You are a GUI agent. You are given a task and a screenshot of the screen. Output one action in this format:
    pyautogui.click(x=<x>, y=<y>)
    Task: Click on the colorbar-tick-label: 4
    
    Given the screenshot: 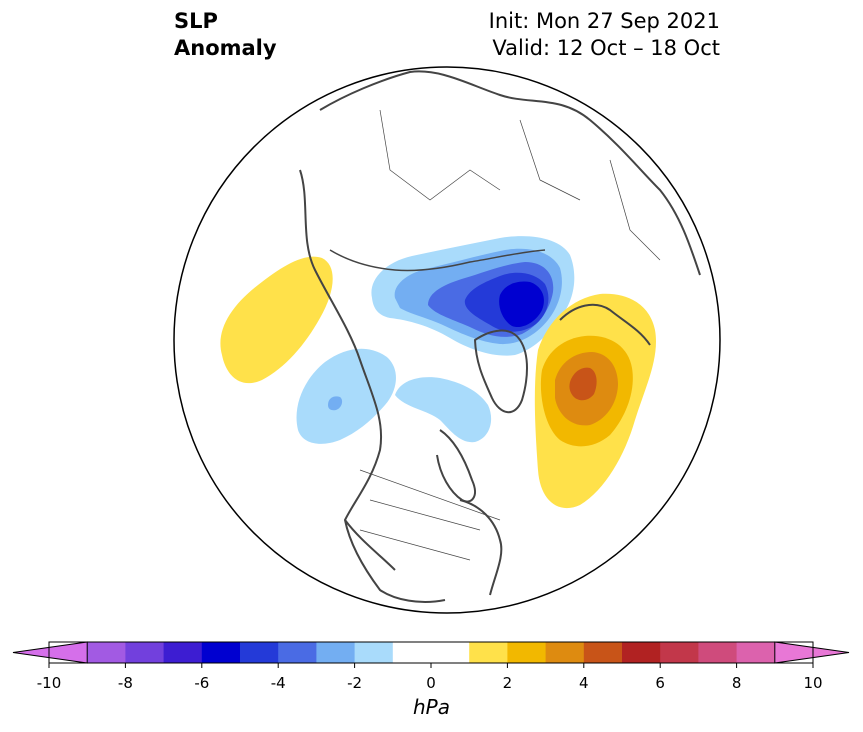 What is the action you would take?
    pyautogui.click(x=584, y=683)
    